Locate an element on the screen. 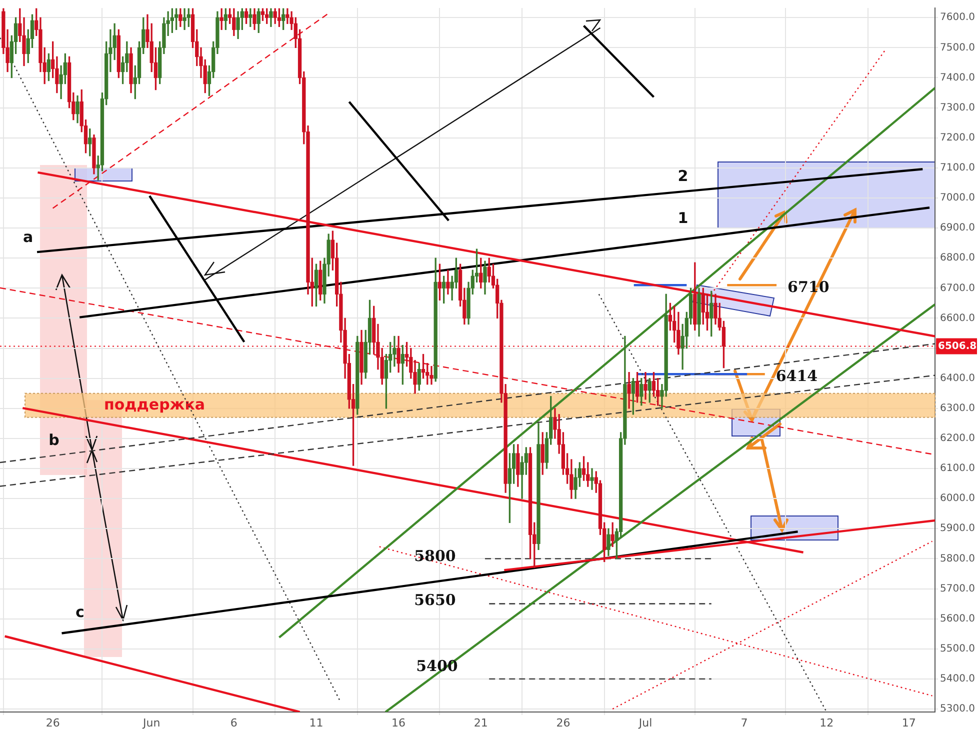 This screenshot has width=979, height=729. annotation: c is located at coordinates (80, 611).